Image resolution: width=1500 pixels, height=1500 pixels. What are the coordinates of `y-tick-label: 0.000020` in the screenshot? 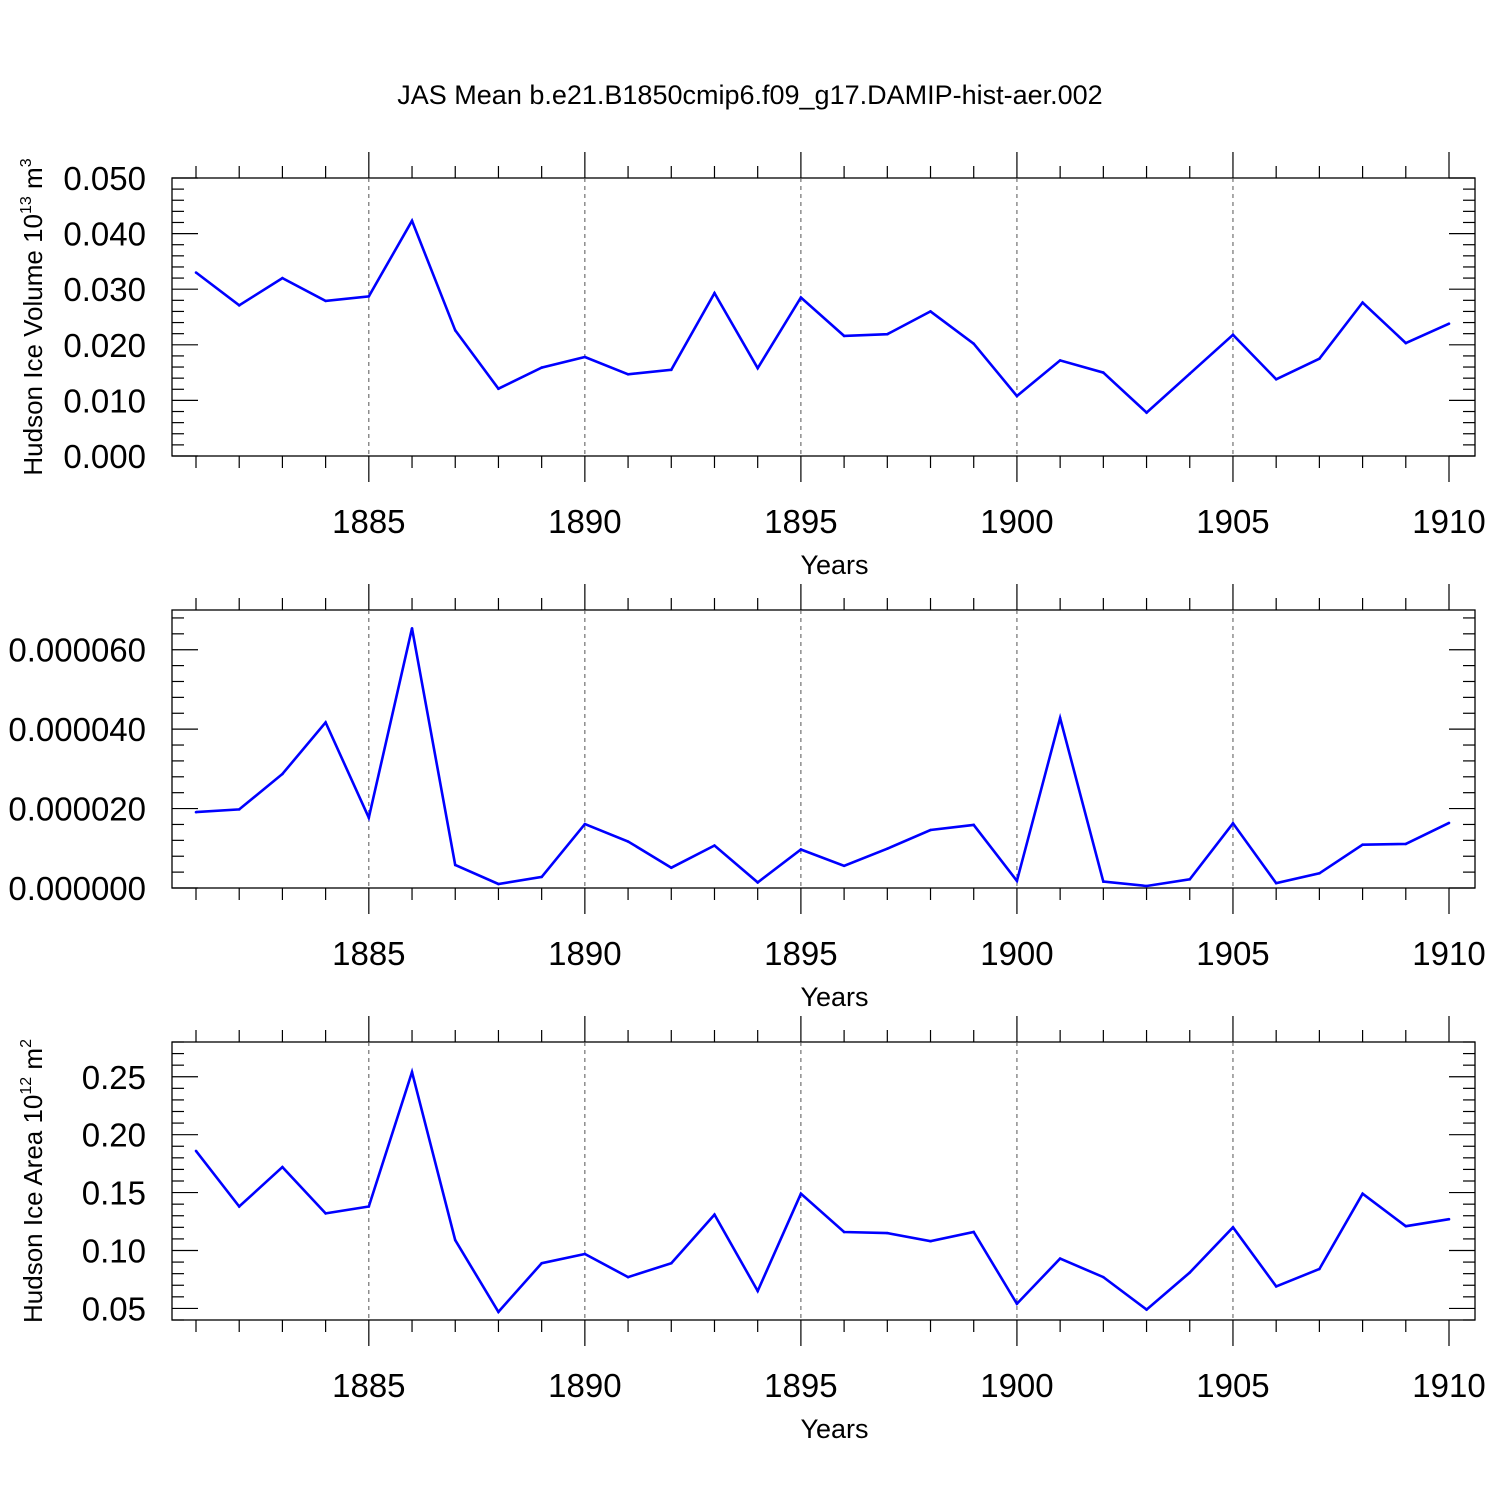 It's located at (77, 809).